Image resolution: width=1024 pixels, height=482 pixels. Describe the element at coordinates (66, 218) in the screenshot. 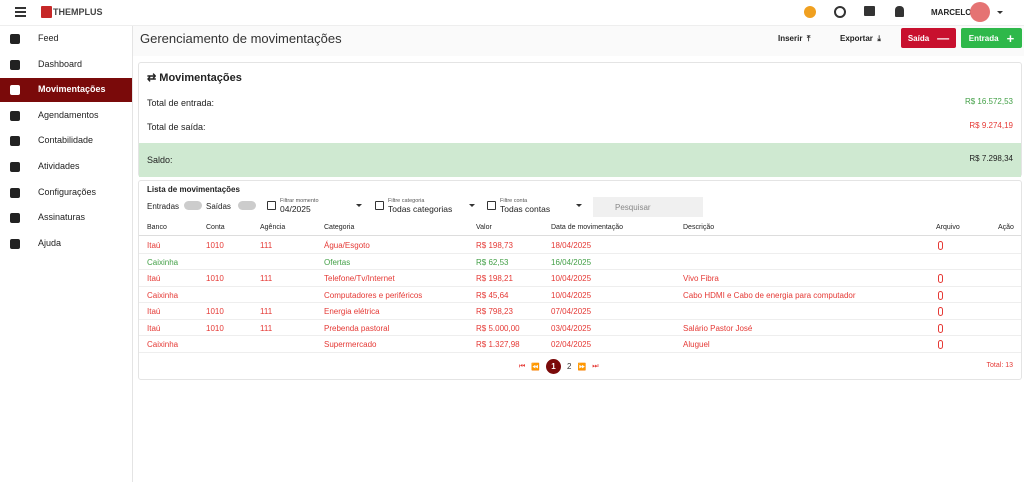

I see `nav-item: Assinaturas` at that location.